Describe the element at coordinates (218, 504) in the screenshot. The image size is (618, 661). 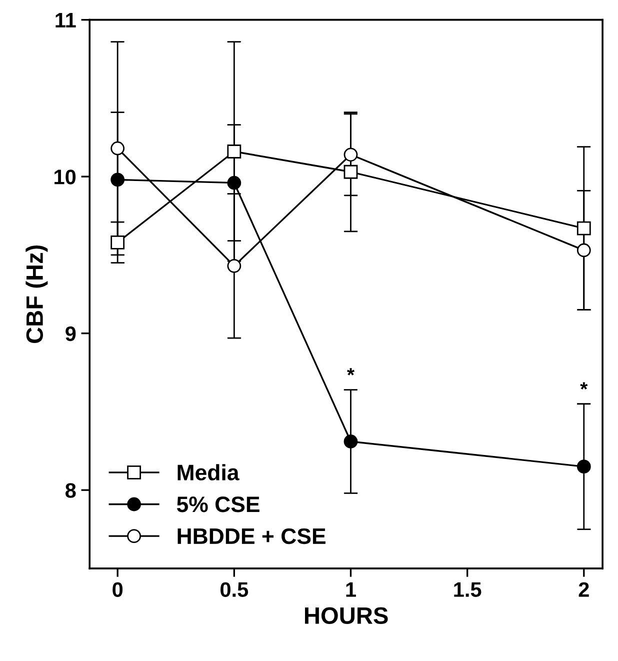
I see `legend-label: 5% CSE` at that location.